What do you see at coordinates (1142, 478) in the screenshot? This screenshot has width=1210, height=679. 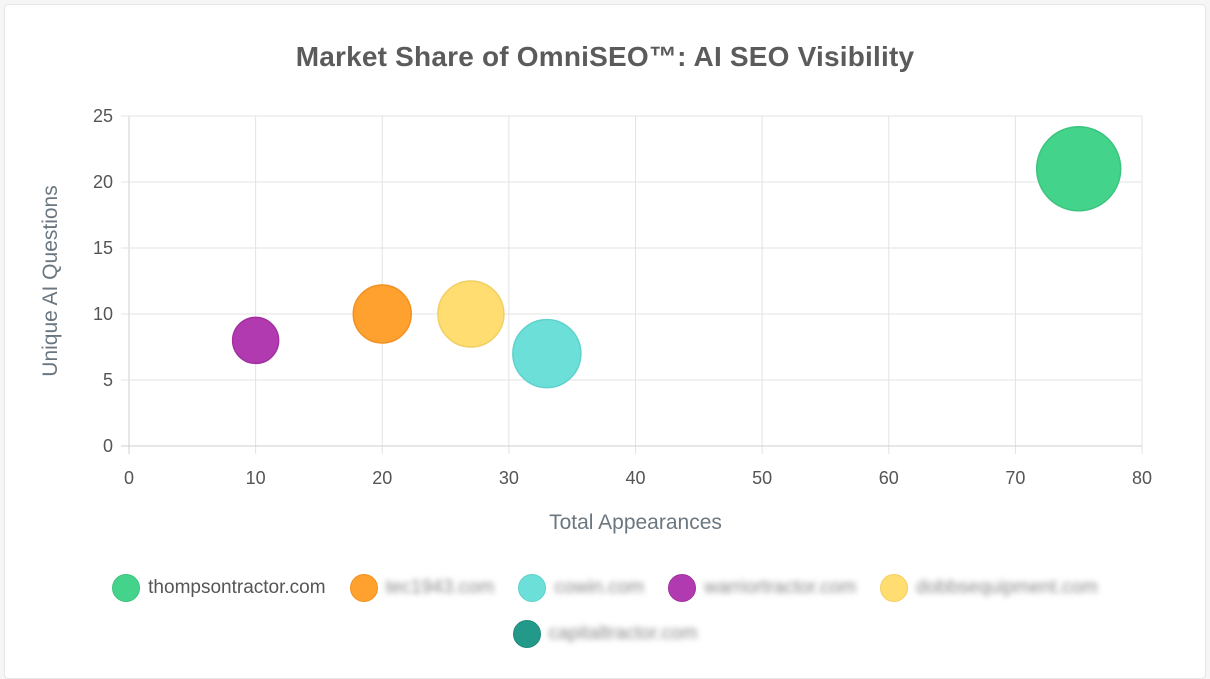 I see `x-tick-label: 80` at bounding box center [1142, 478].